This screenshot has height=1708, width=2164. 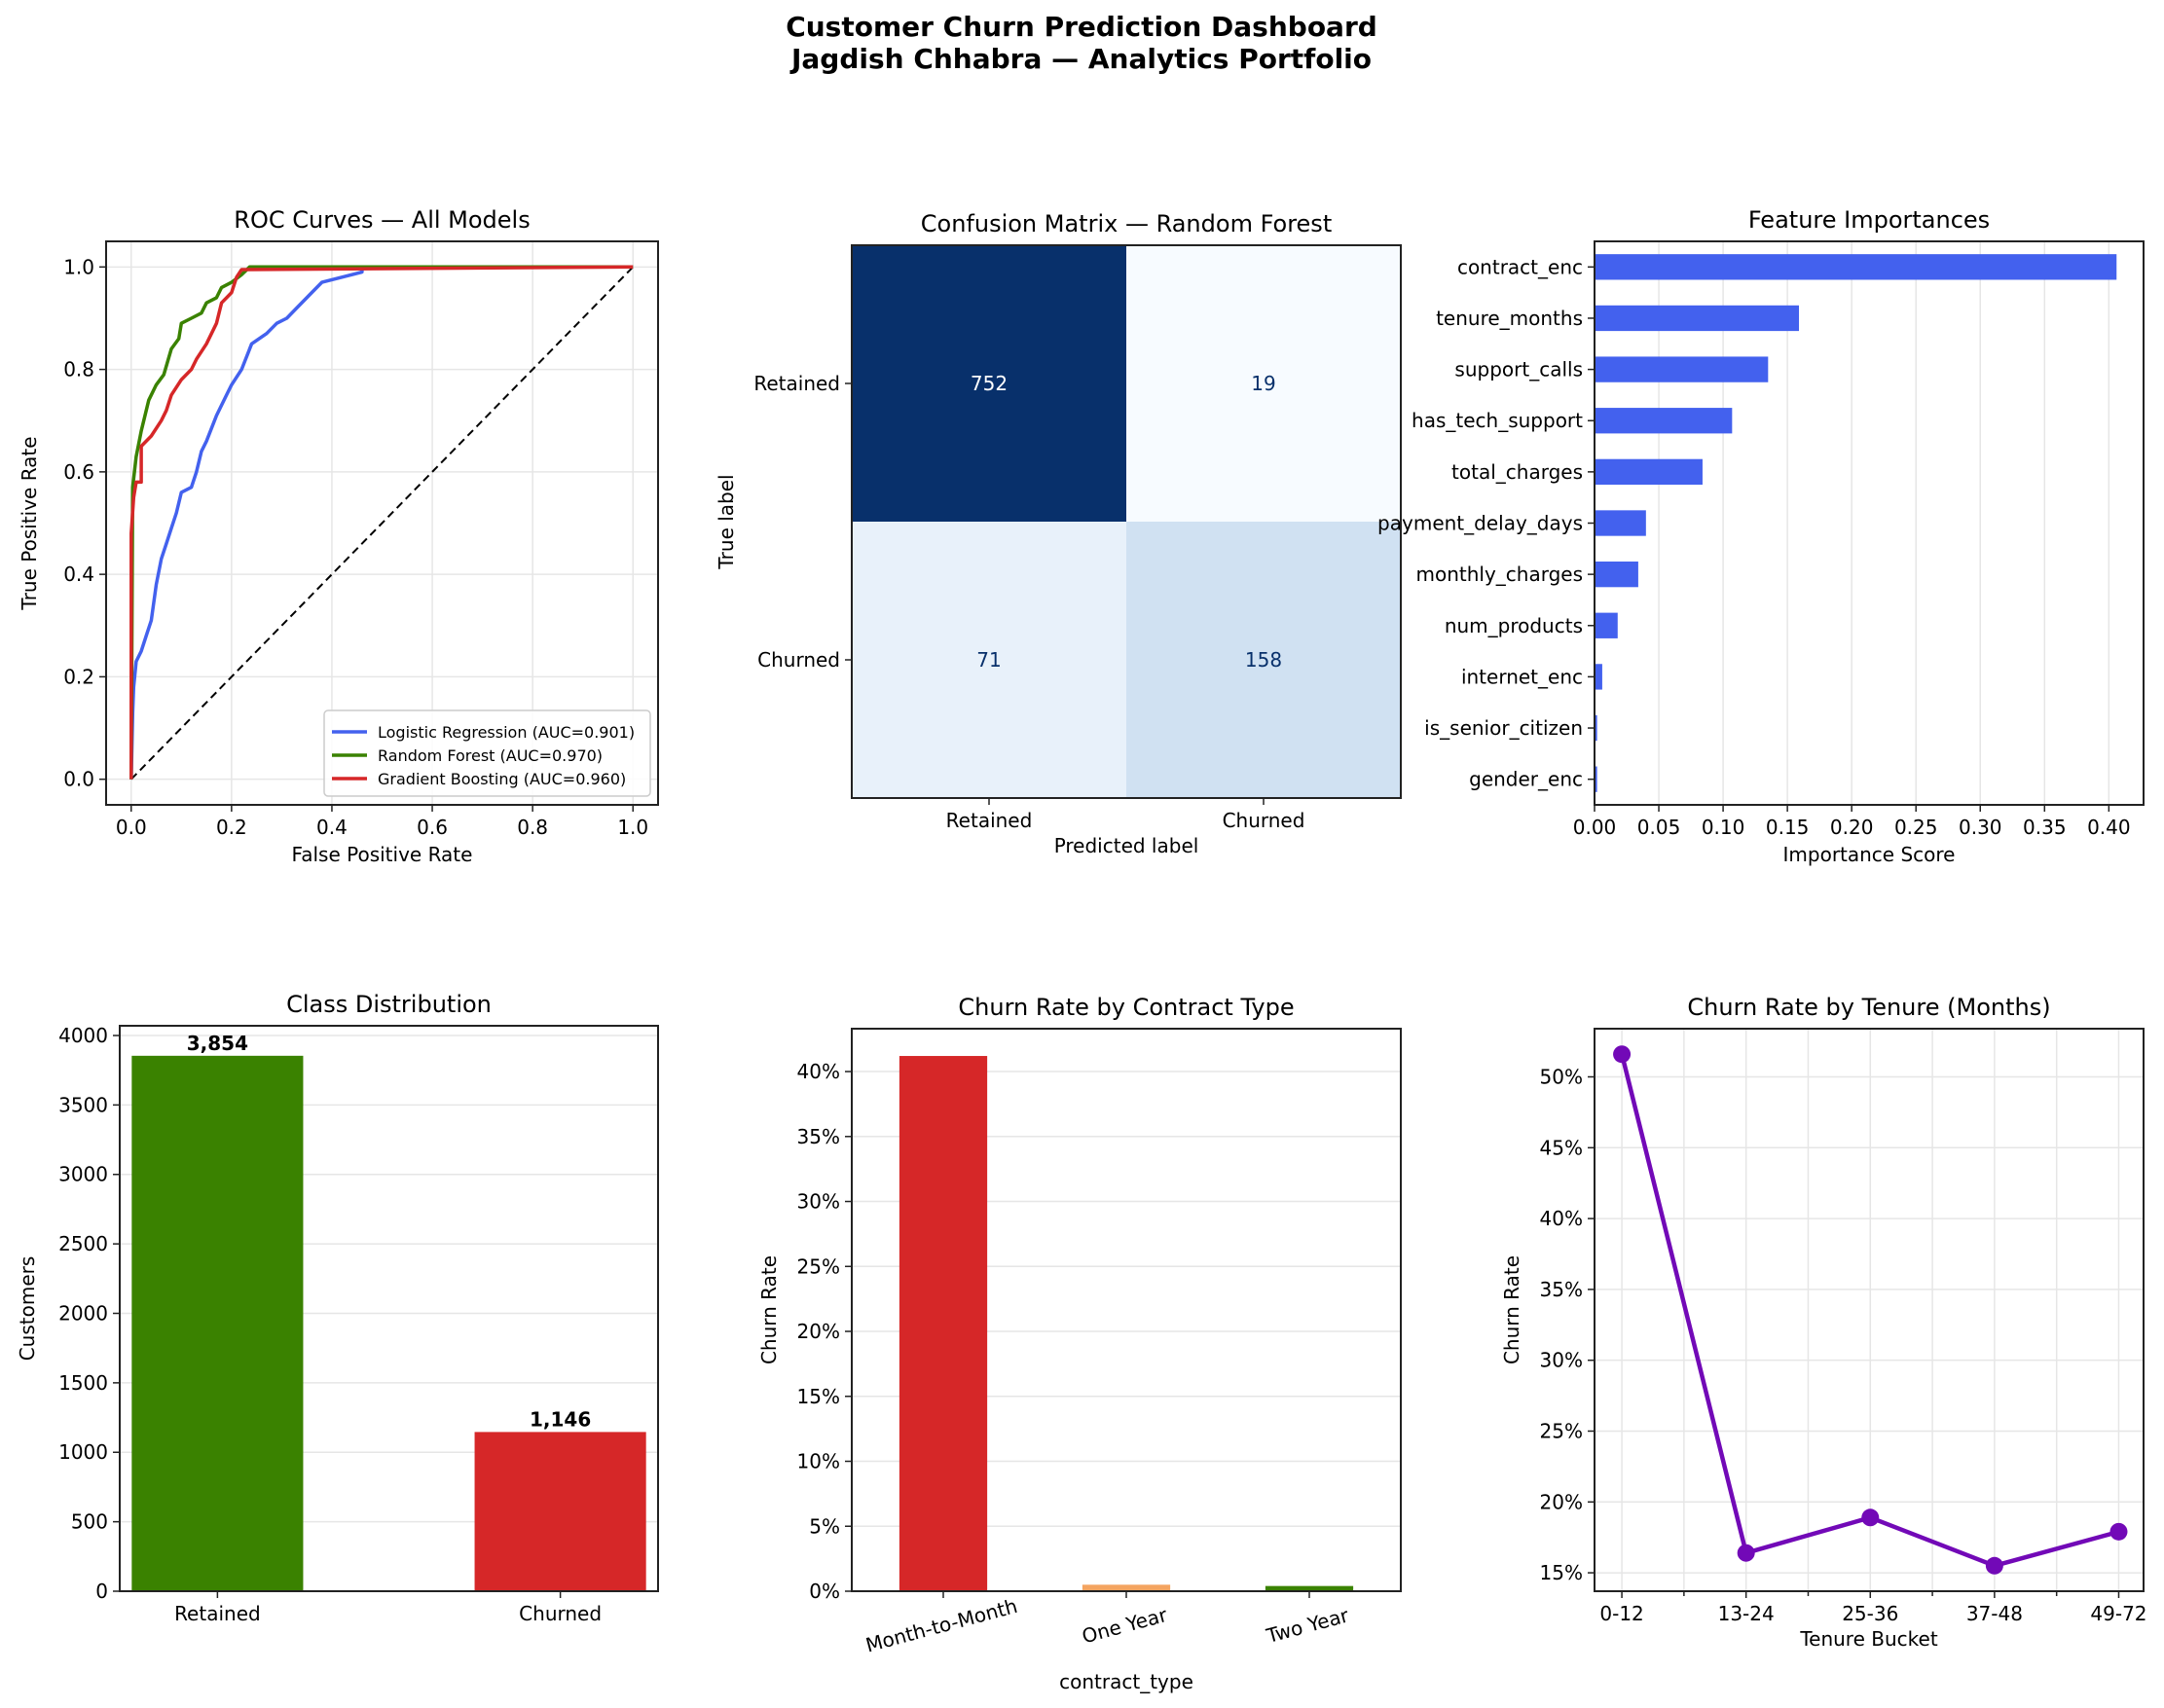 I want to click on x-tick-label: 0.4, so click(x=332, y=827).